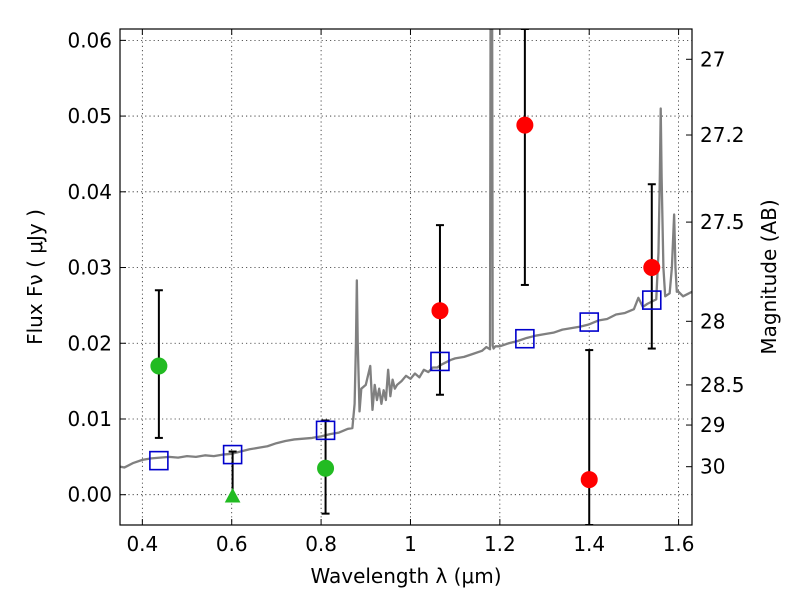 This screenshot has height=600, width=800. I want to click on x-tick-label: 1.4, so click(589, 544).